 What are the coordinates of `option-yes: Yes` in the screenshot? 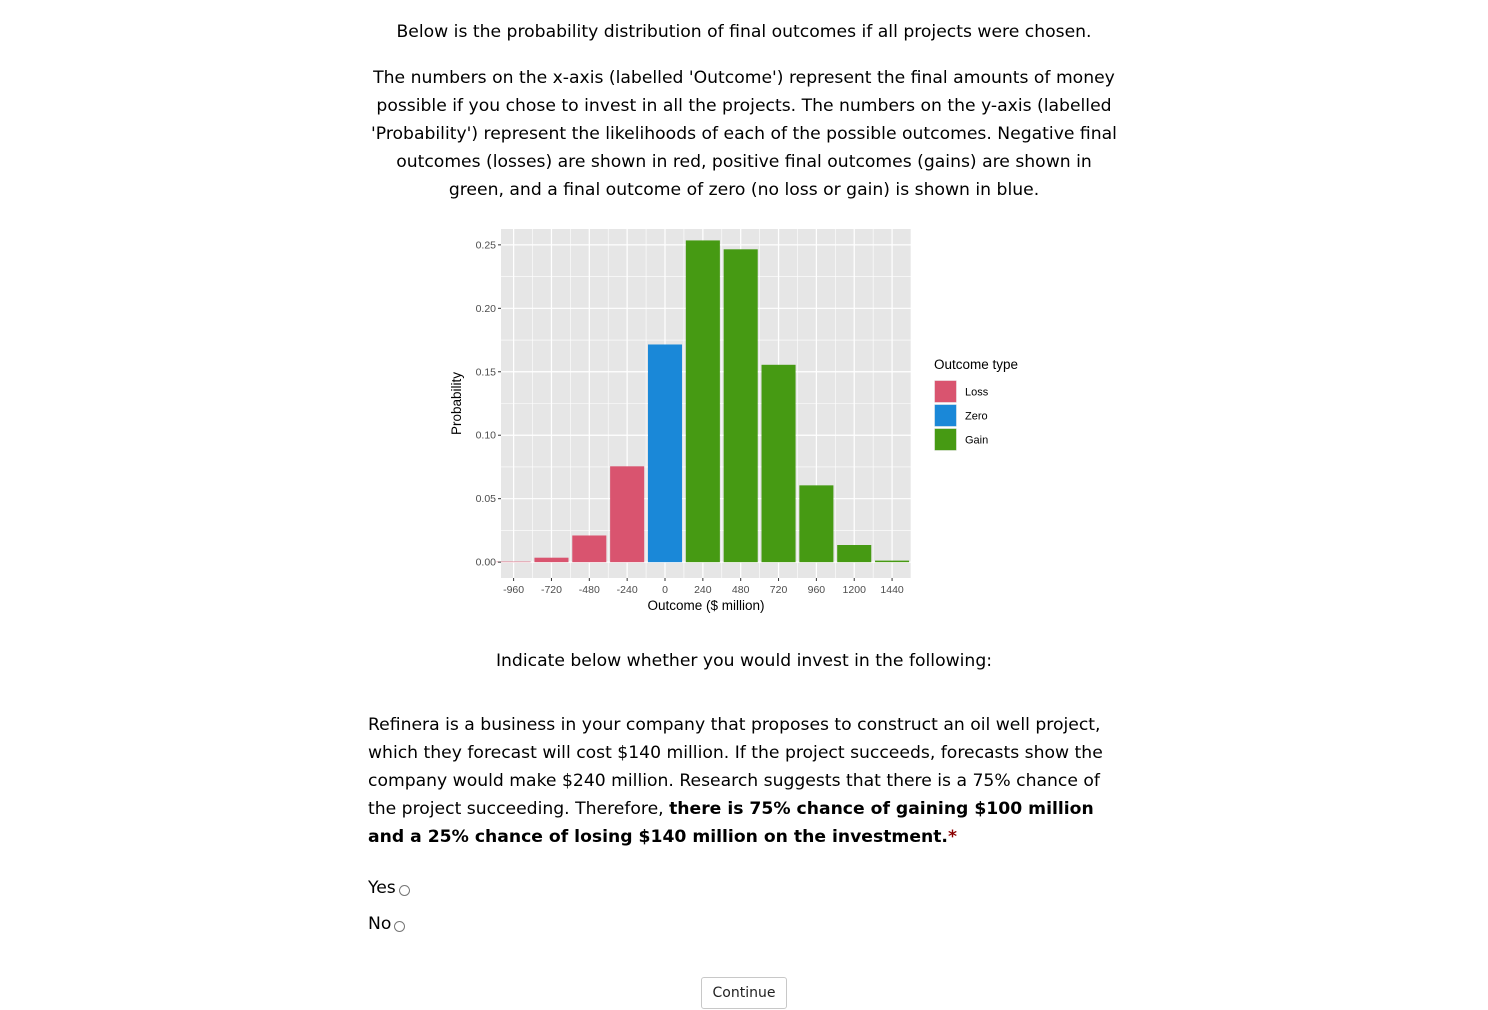 It's located at (389, 888).